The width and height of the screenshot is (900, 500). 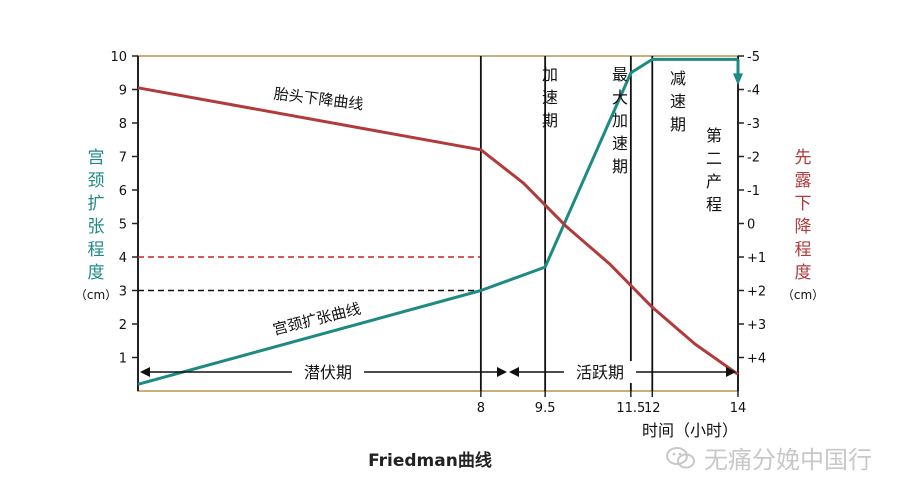 What do you see at coordinates (714, 181) in the screenshot?
I see `second-stage-label: 产` at bounding box center [714, 181].